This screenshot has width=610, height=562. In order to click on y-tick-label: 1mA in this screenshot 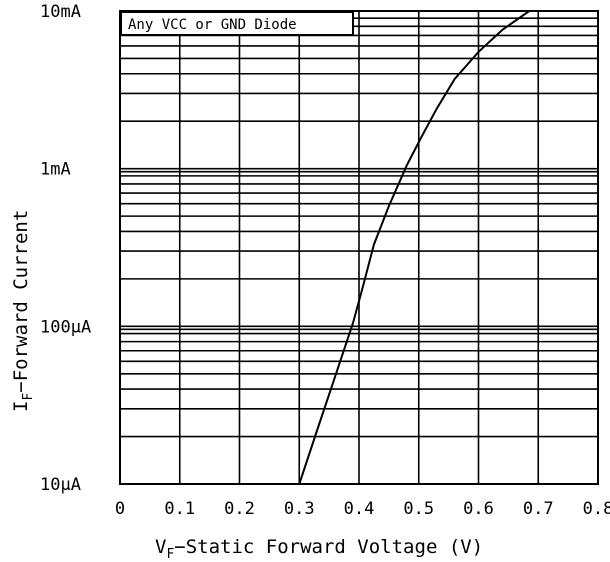, I will do `click(55, 170)`.